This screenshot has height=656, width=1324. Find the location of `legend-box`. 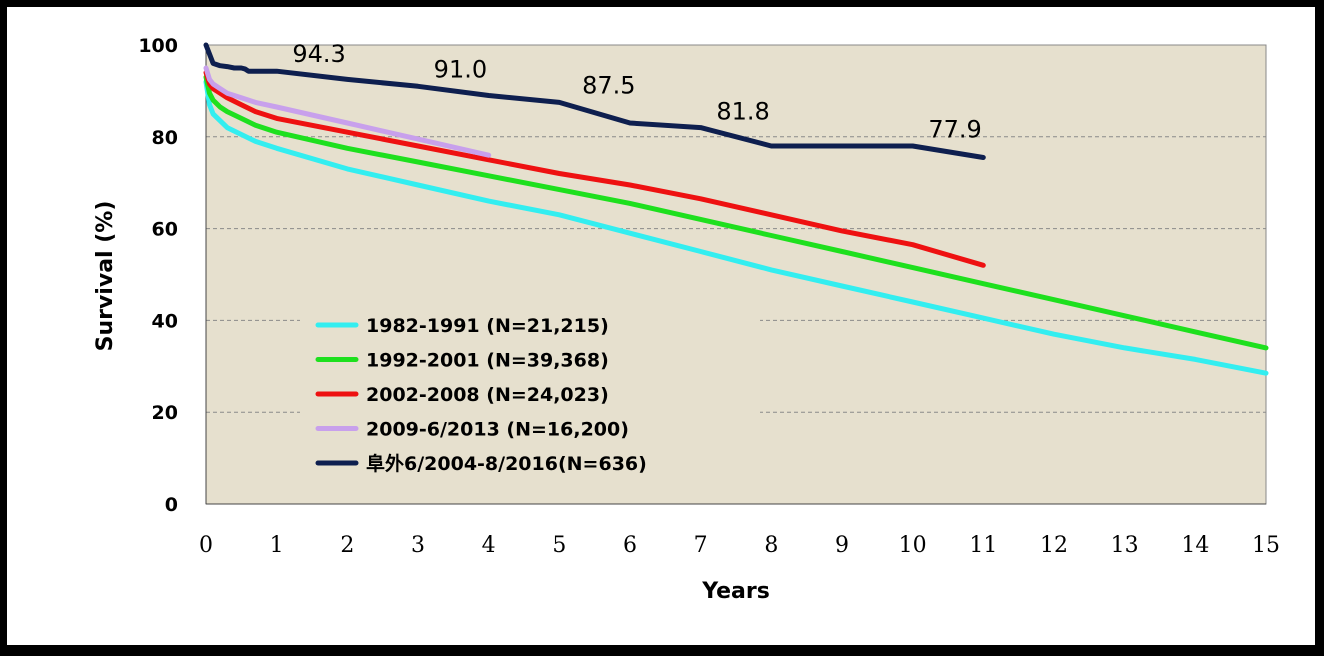

legend-box is located at coordinates (530, 395).